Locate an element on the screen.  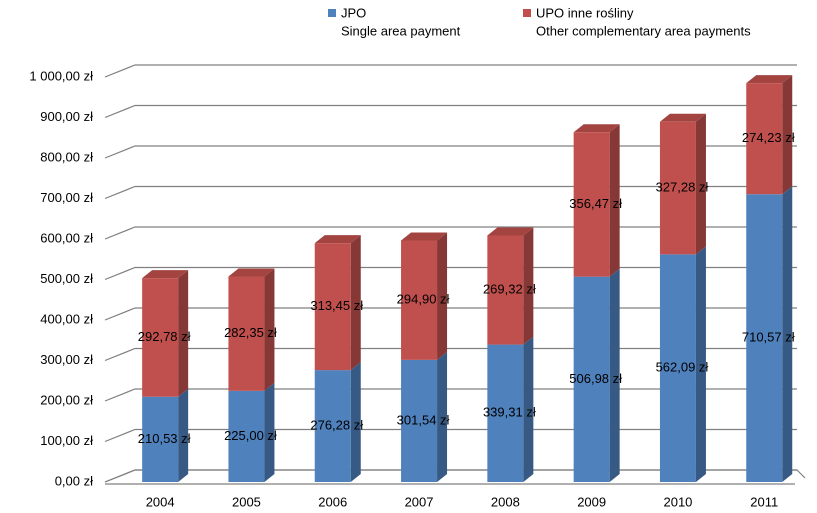
value-label: 710,57 zł is located at coordinates (768, 337).